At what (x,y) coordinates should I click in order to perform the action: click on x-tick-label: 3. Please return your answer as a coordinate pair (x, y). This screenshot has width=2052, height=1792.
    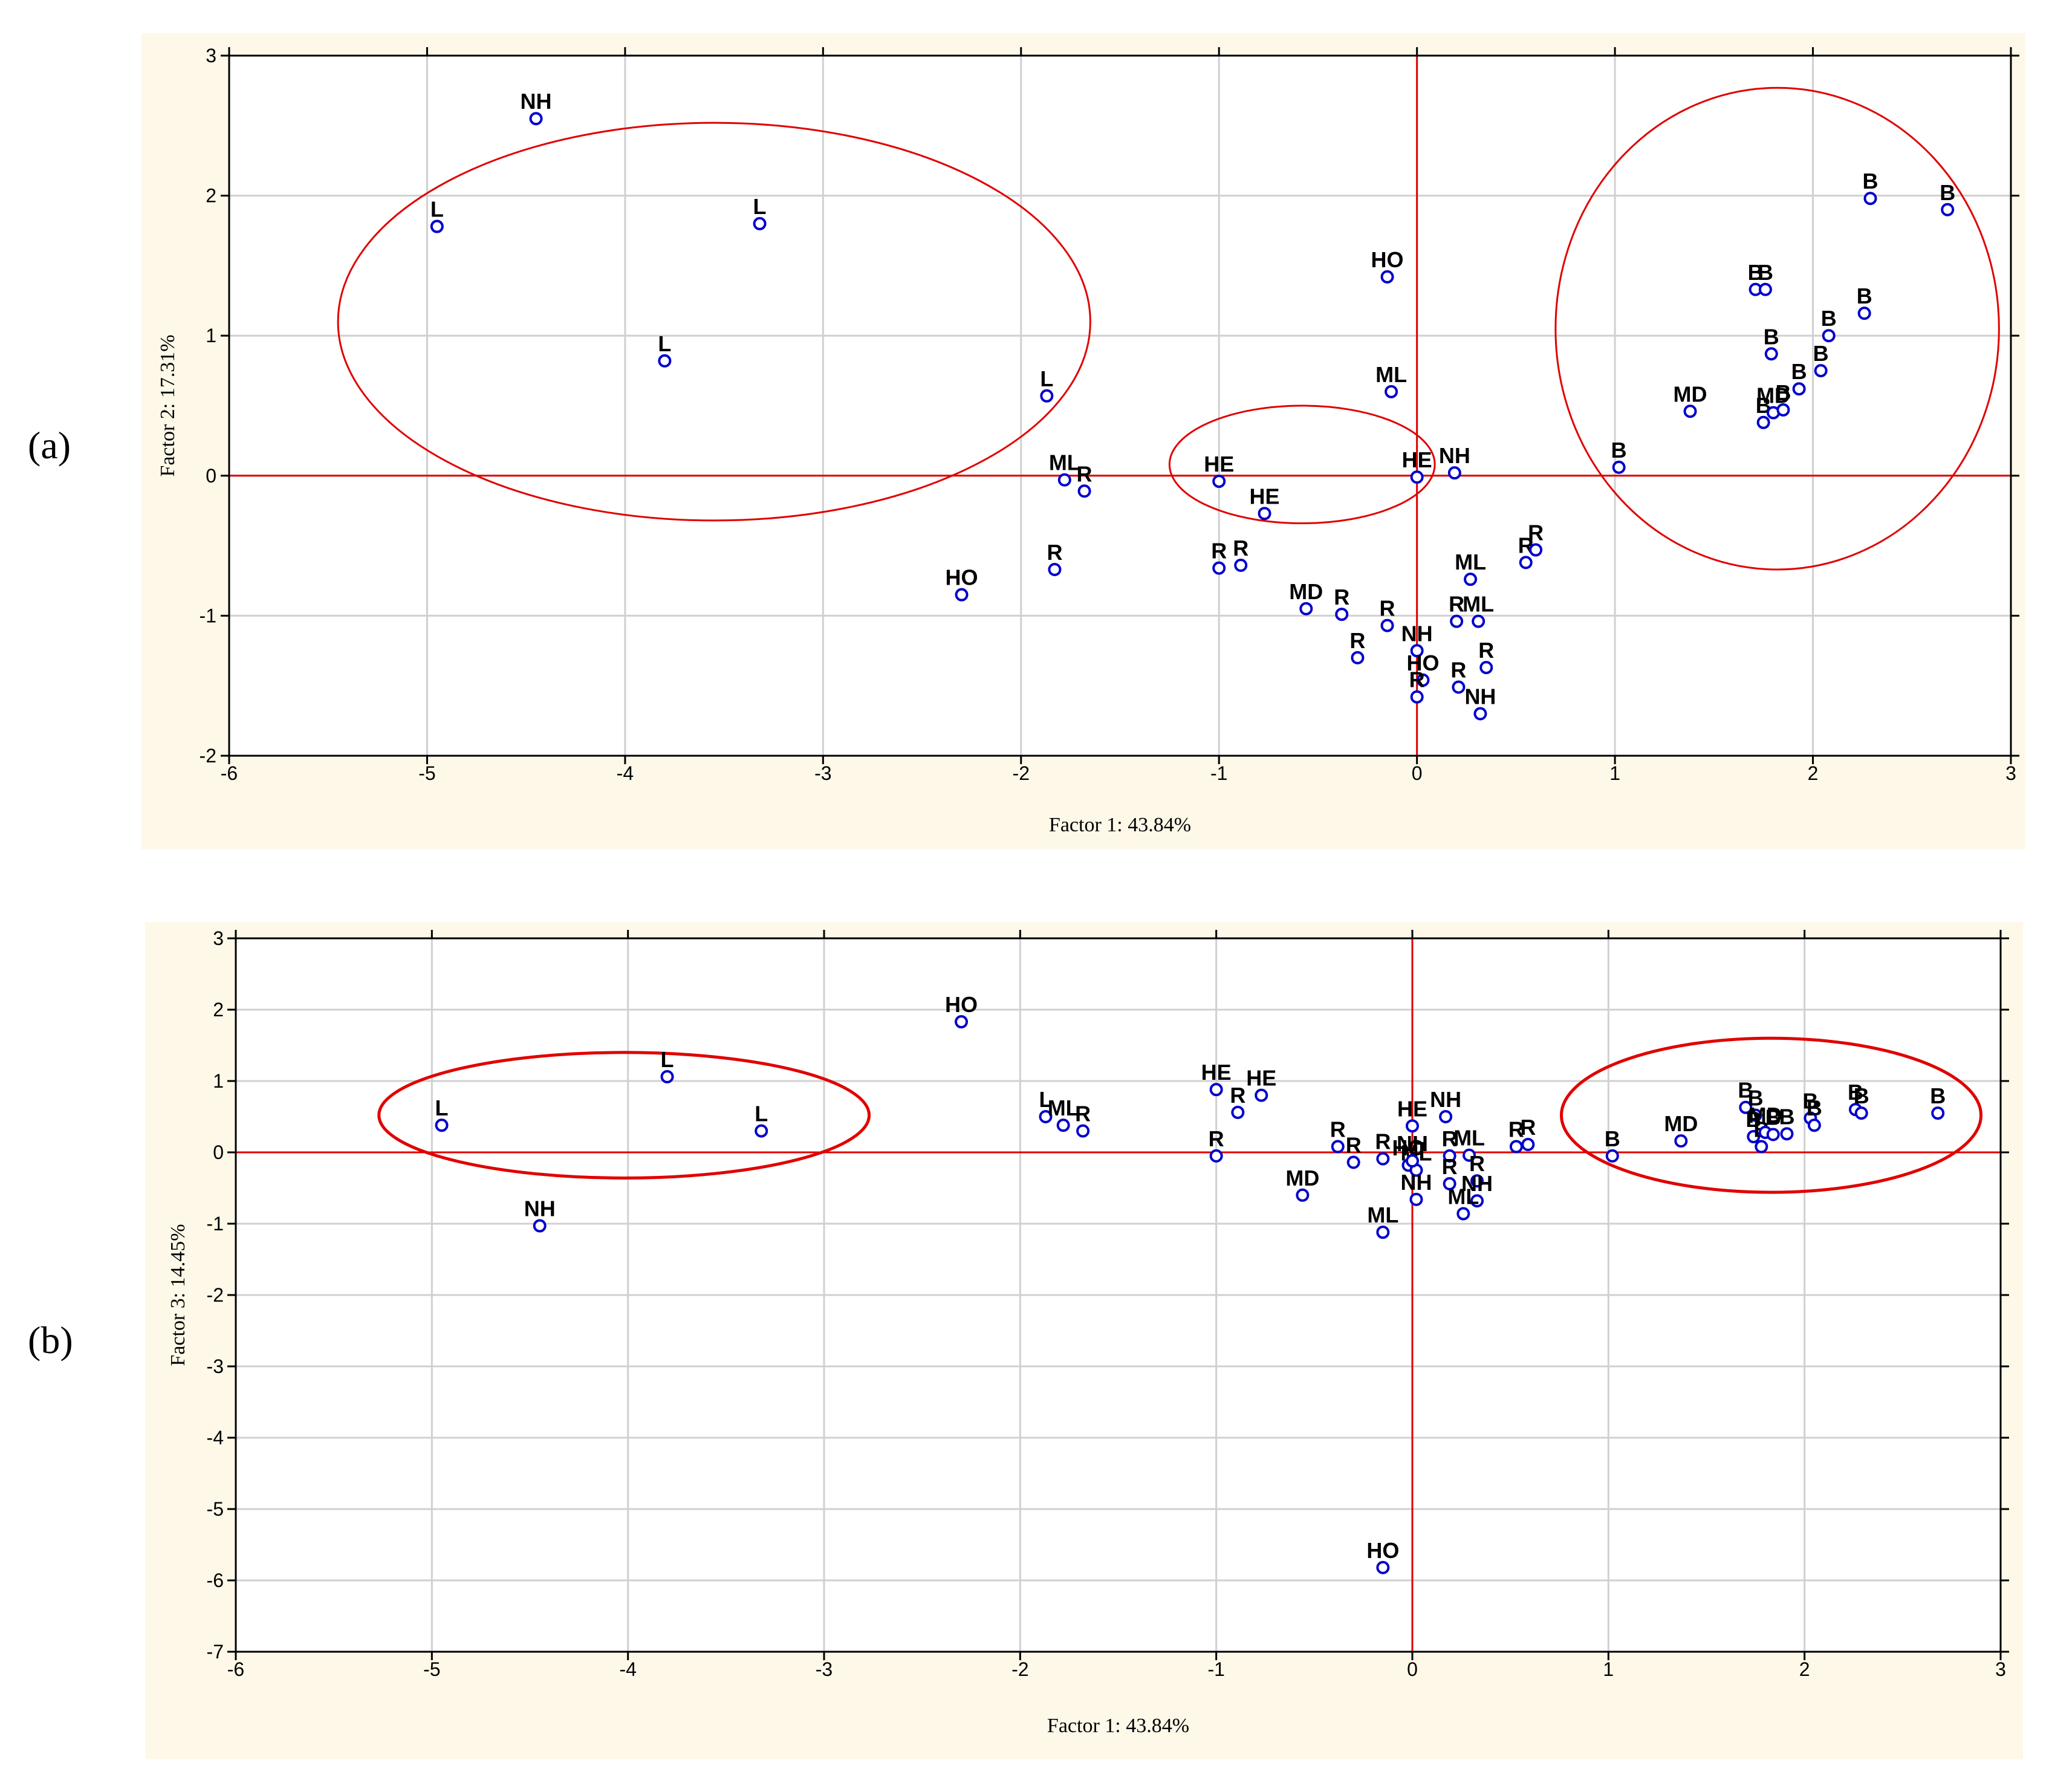
    Looking at the image, I should click on (2010, 773).